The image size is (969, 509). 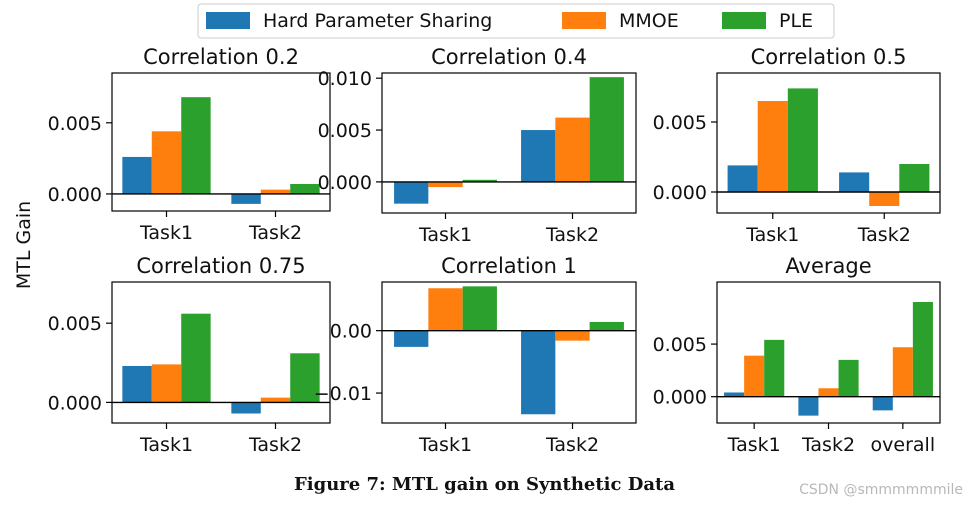 I want to click on subplot-title: Average, so click(x=828, y=266).